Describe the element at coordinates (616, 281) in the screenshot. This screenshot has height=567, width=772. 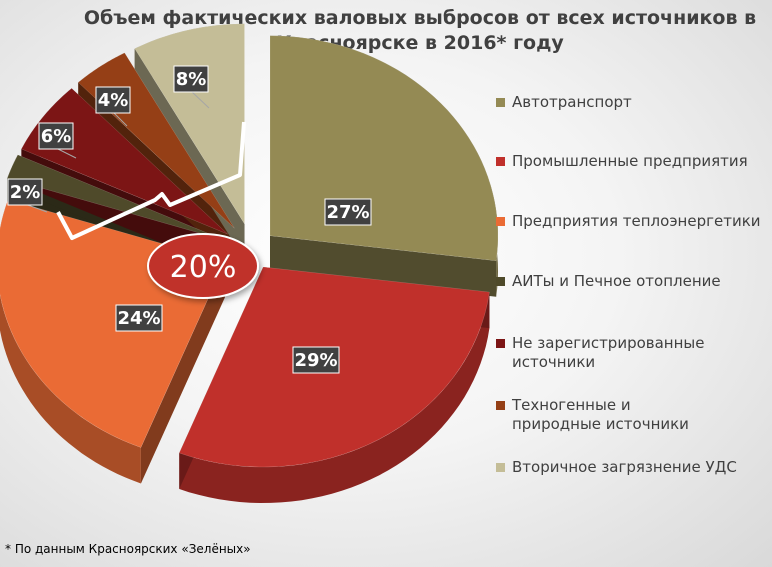
I see `legend-label-3: АИТы и Печное отопление` at that location.